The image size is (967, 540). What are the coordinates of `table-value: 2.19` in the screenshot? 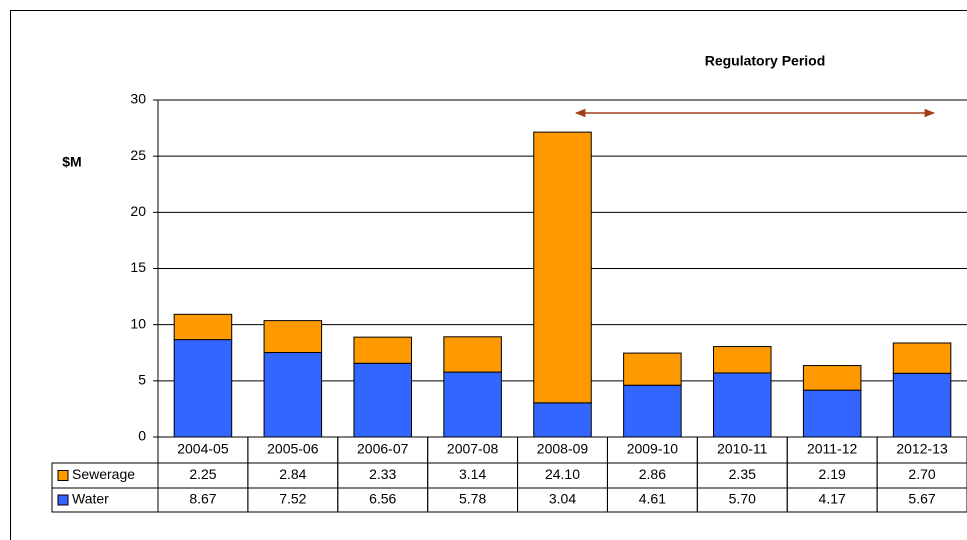 It's located at (832, 474).